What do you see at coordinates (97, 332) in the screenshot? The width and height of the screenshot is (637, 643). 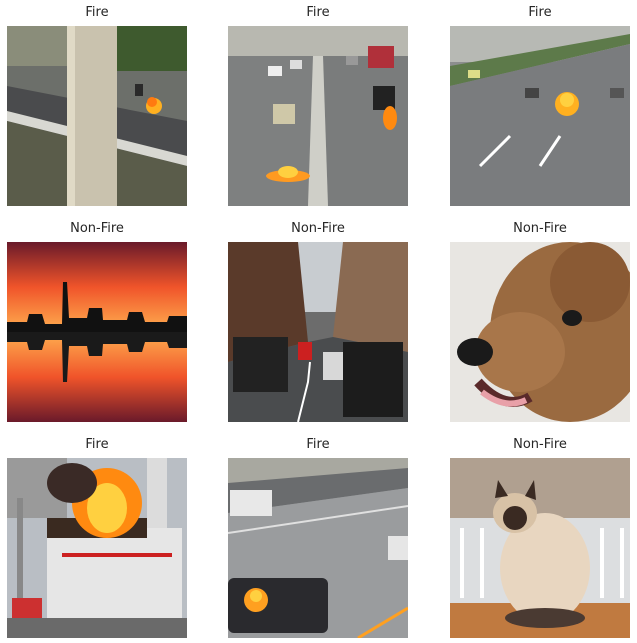 I see `sunset-skyline-image` at bounding box center [97, 332].